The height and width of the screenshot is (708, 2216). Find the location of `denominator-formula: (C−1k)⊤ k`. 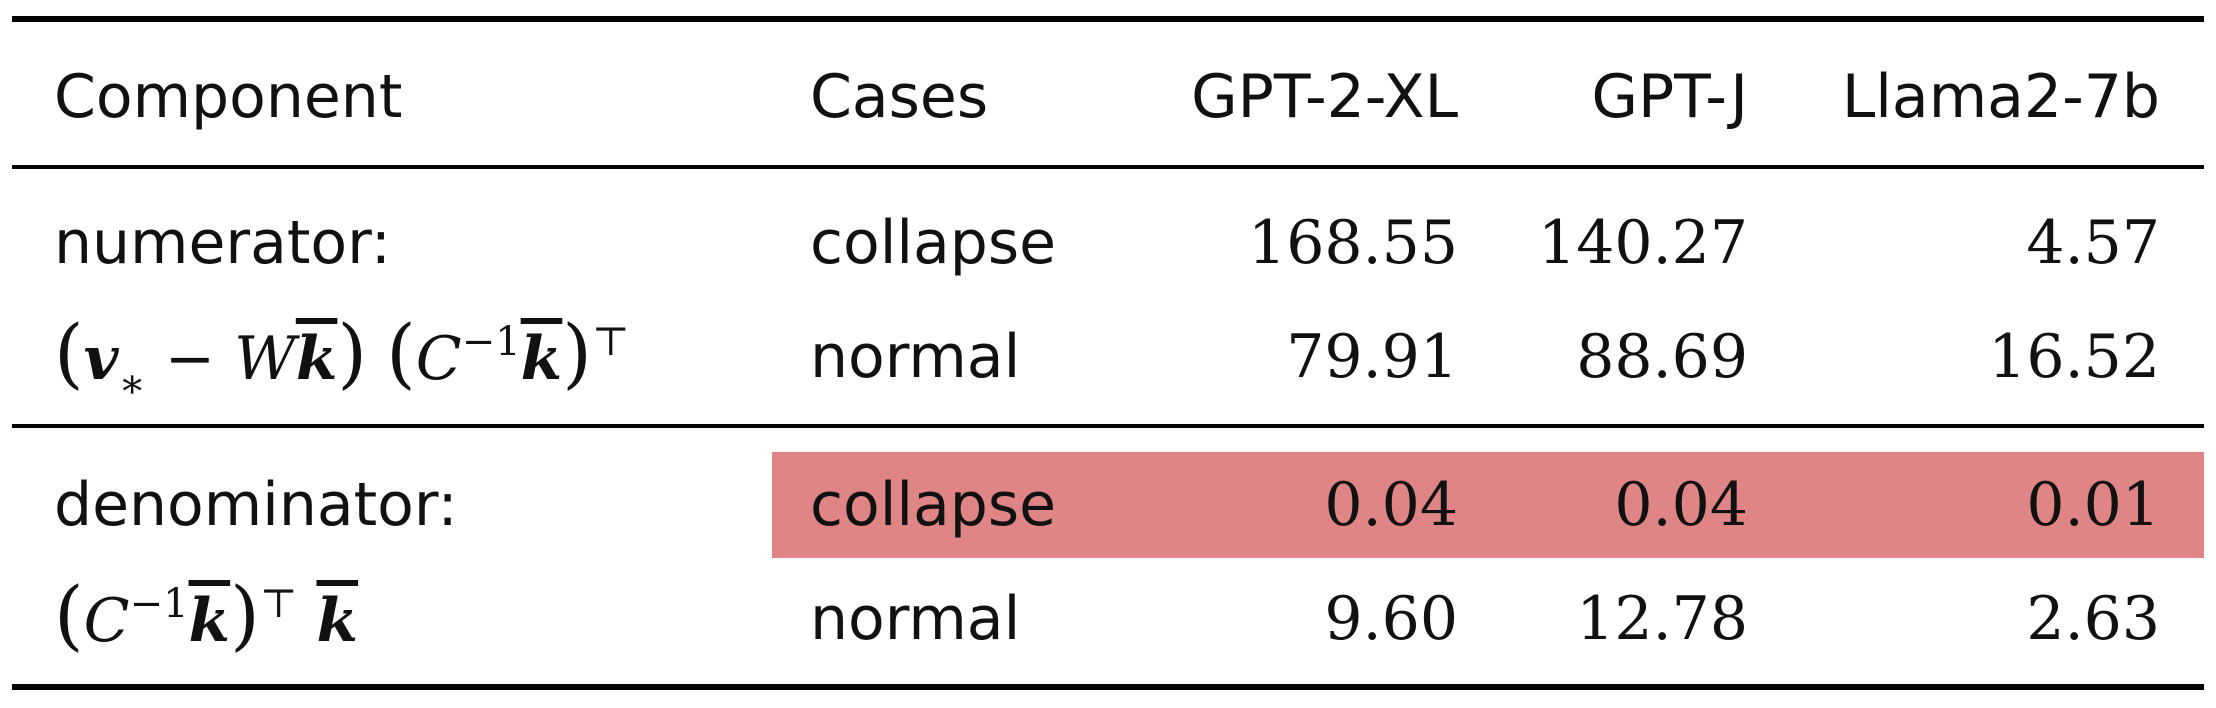

denominator-formula: (C−1k)⊤ k is located at coordinates (206, 614).